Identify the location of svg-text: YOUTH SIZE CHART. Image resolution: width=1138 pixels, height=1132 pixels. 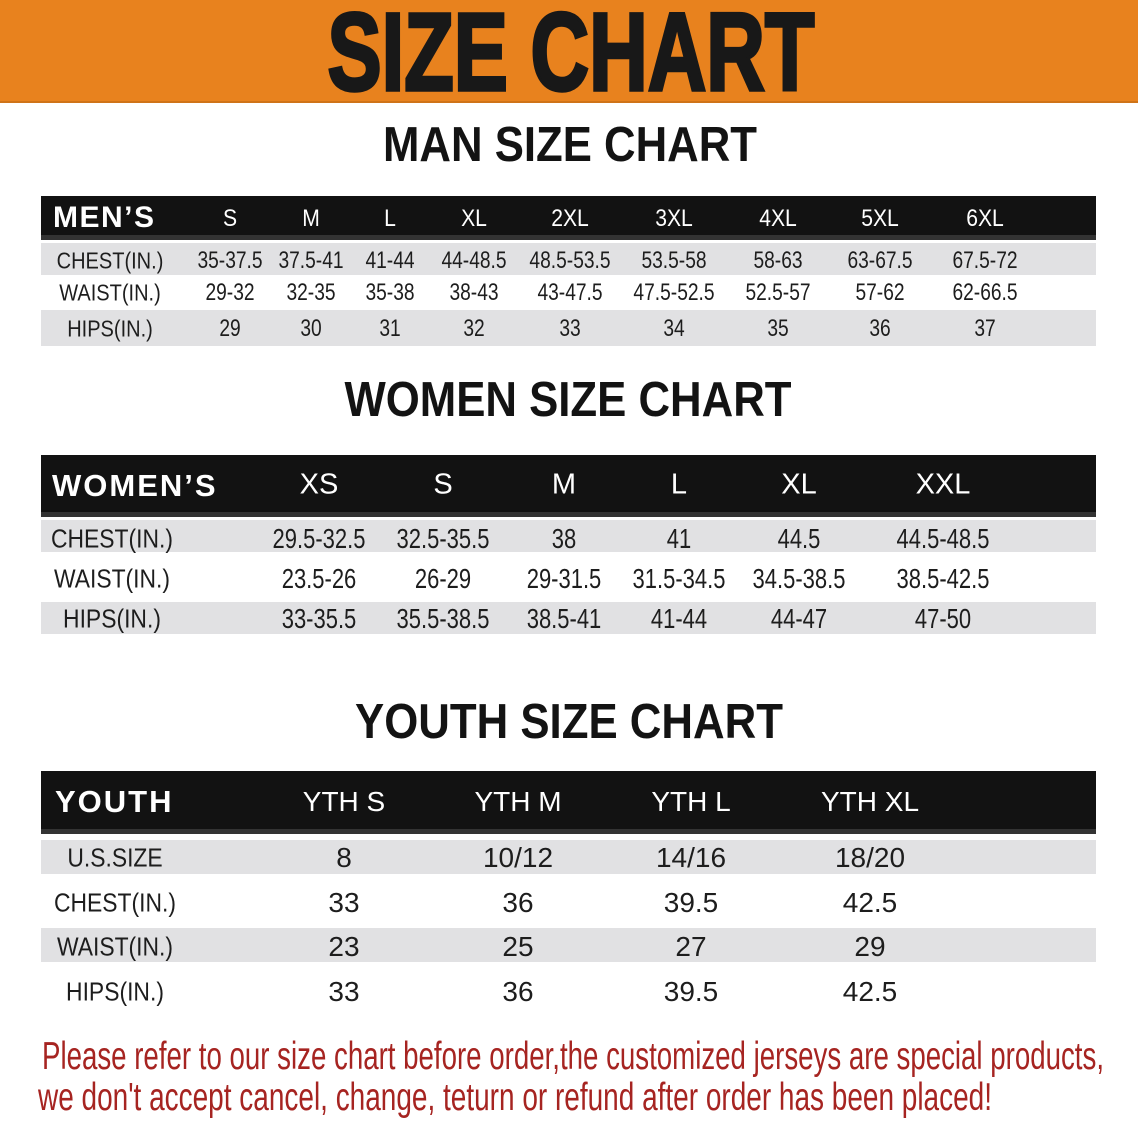
(569, 722).